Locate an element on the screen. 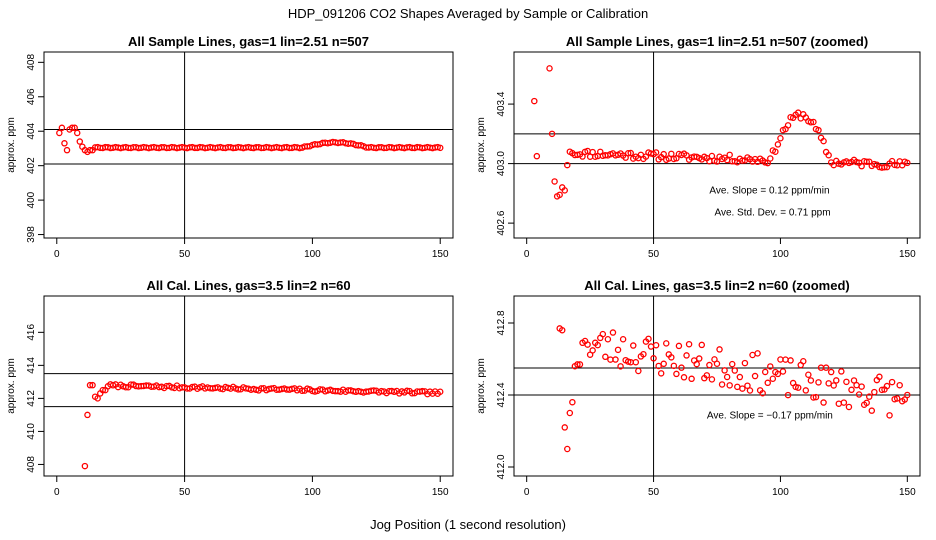 This screenshot has height=540, width=936. x-tick-label: 50 is located at coordinates (654, 254).